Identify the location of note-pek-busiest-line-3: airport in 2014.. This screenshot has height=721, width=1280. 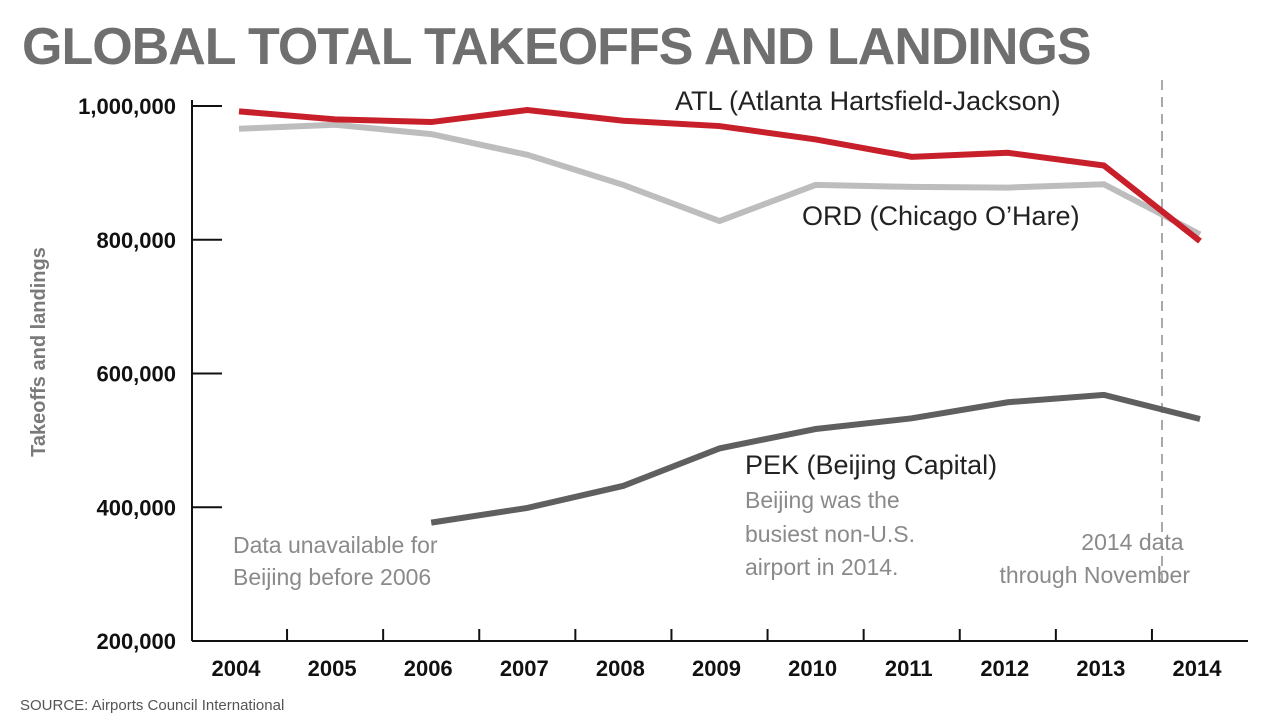
(821, 567).